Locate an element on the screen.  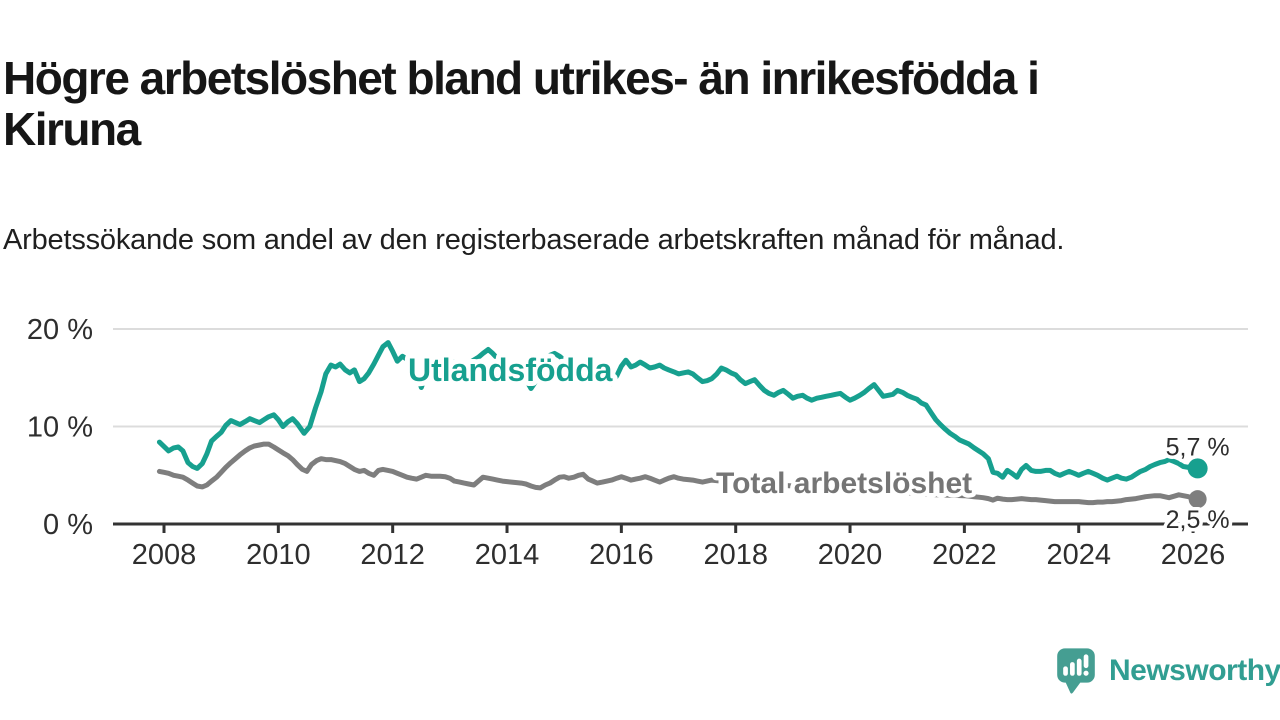
x-axis-ticks: 2008 2010 2012 2014 2016 2018 2020 2022 2024 2026 is located at coordinates (679, 547).